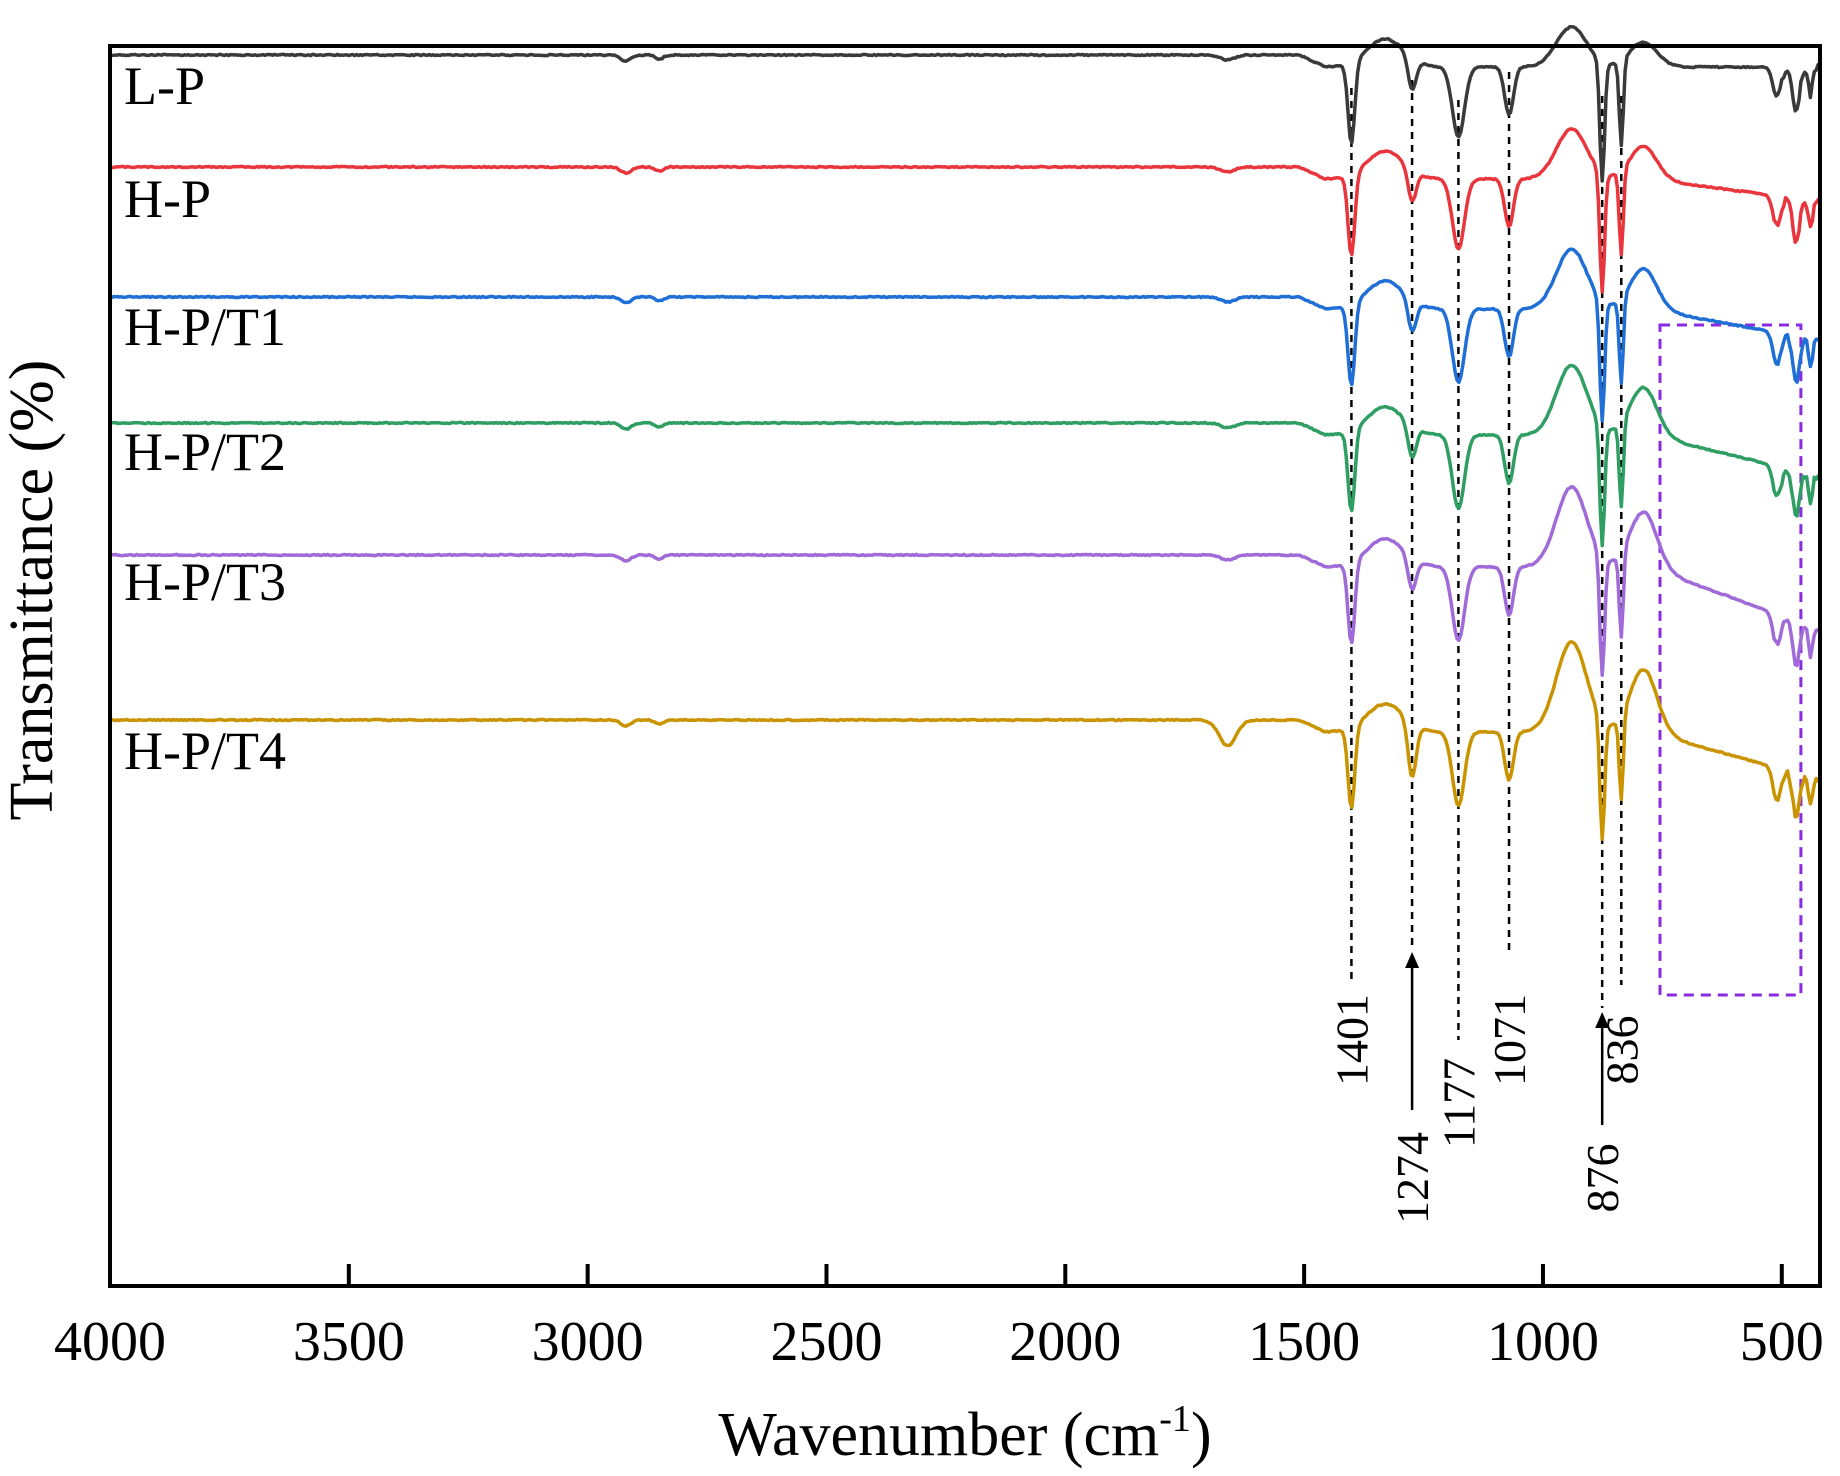 The image size is (1840, 1476). Describe the element at coordinates (965, 103) in the screenshot. I see `series-line-l-p` at that location.